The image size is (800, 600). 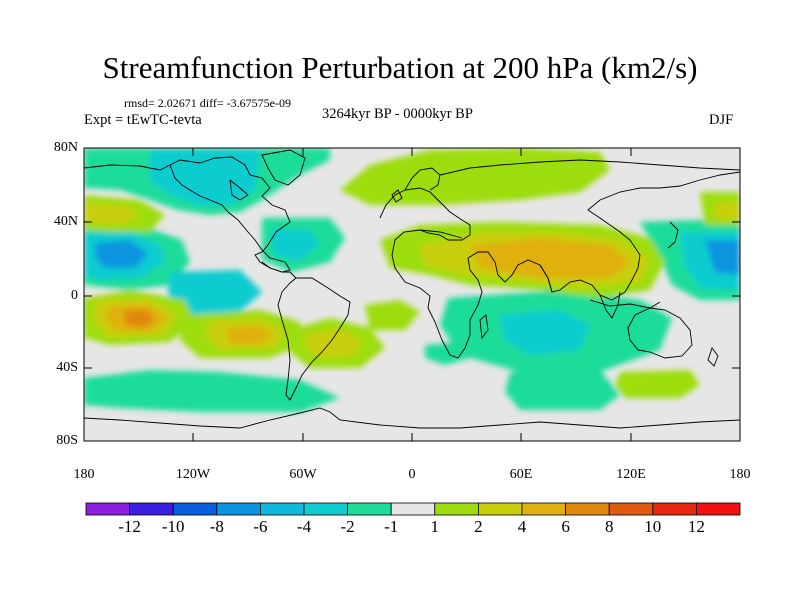 I want to click on arctic-coast, so click(x=589, y=167).